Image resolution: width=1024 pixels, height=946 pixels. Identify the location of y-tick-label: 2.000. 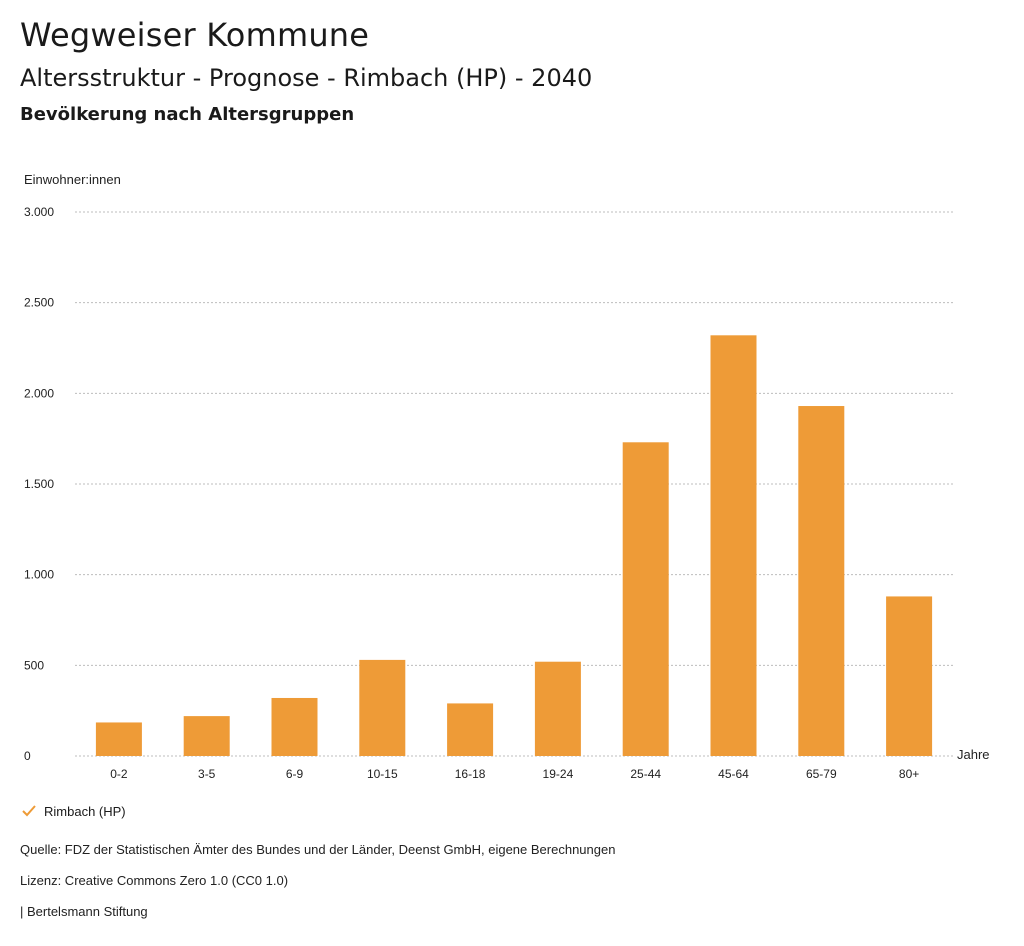
(39, 393).